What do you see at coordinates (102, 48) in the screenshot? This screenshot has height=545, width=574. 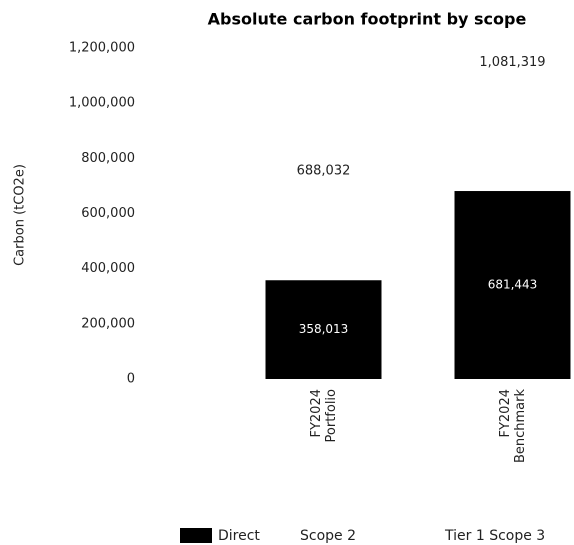 I see `y-tick-label: 1,200,000` at bounding box center [102, 48].